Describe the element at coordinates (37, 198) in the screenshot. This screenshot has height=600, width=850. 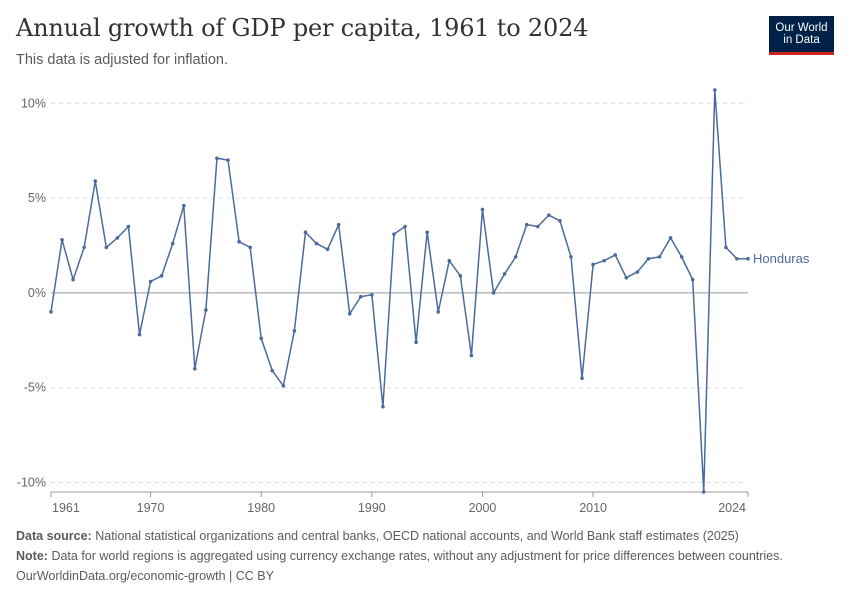
I see `y-tick-label: 5%` at that location.